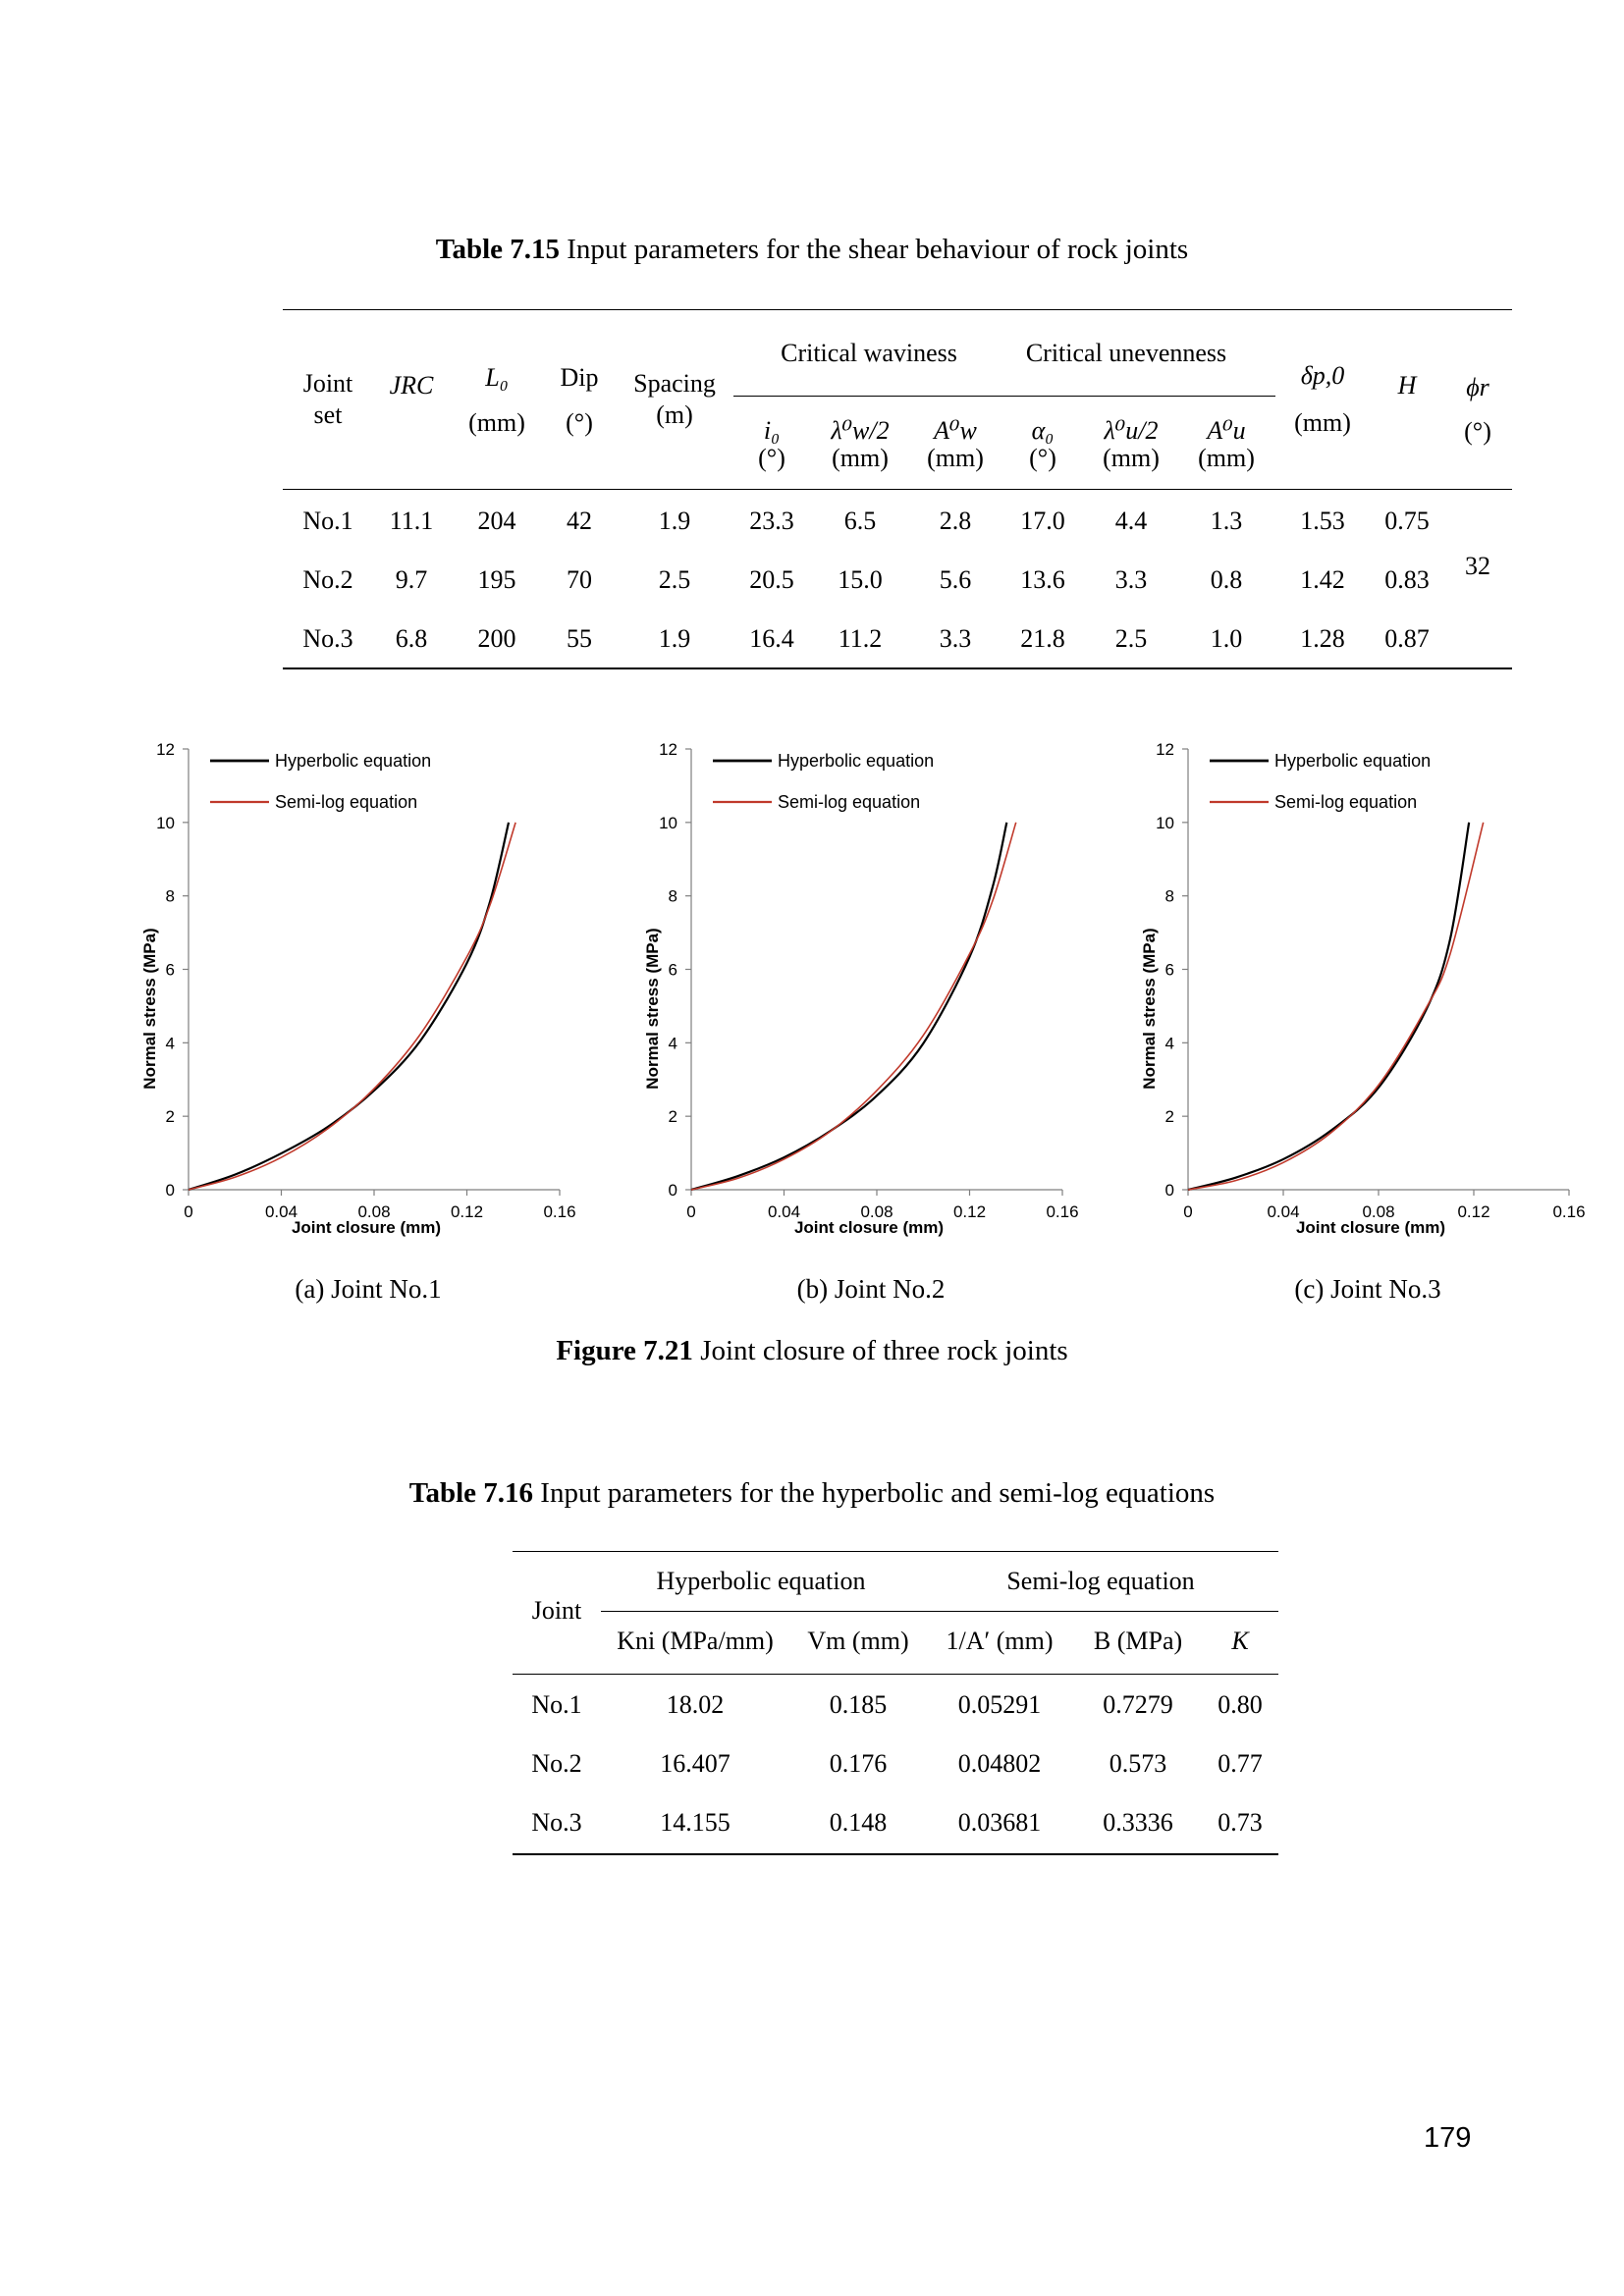 The height and width of the screenshot is (2296, 1624). I want to click on table1-cell: 11.2, so click(860, 638).